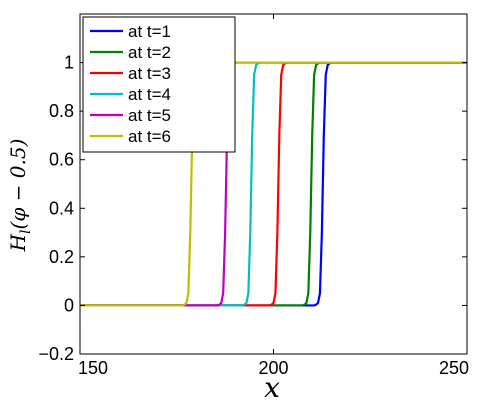 This screenshot has width=491, height=401. I want to click on y-axis-label: Hl(φ − 0.5), so click(20, 196).